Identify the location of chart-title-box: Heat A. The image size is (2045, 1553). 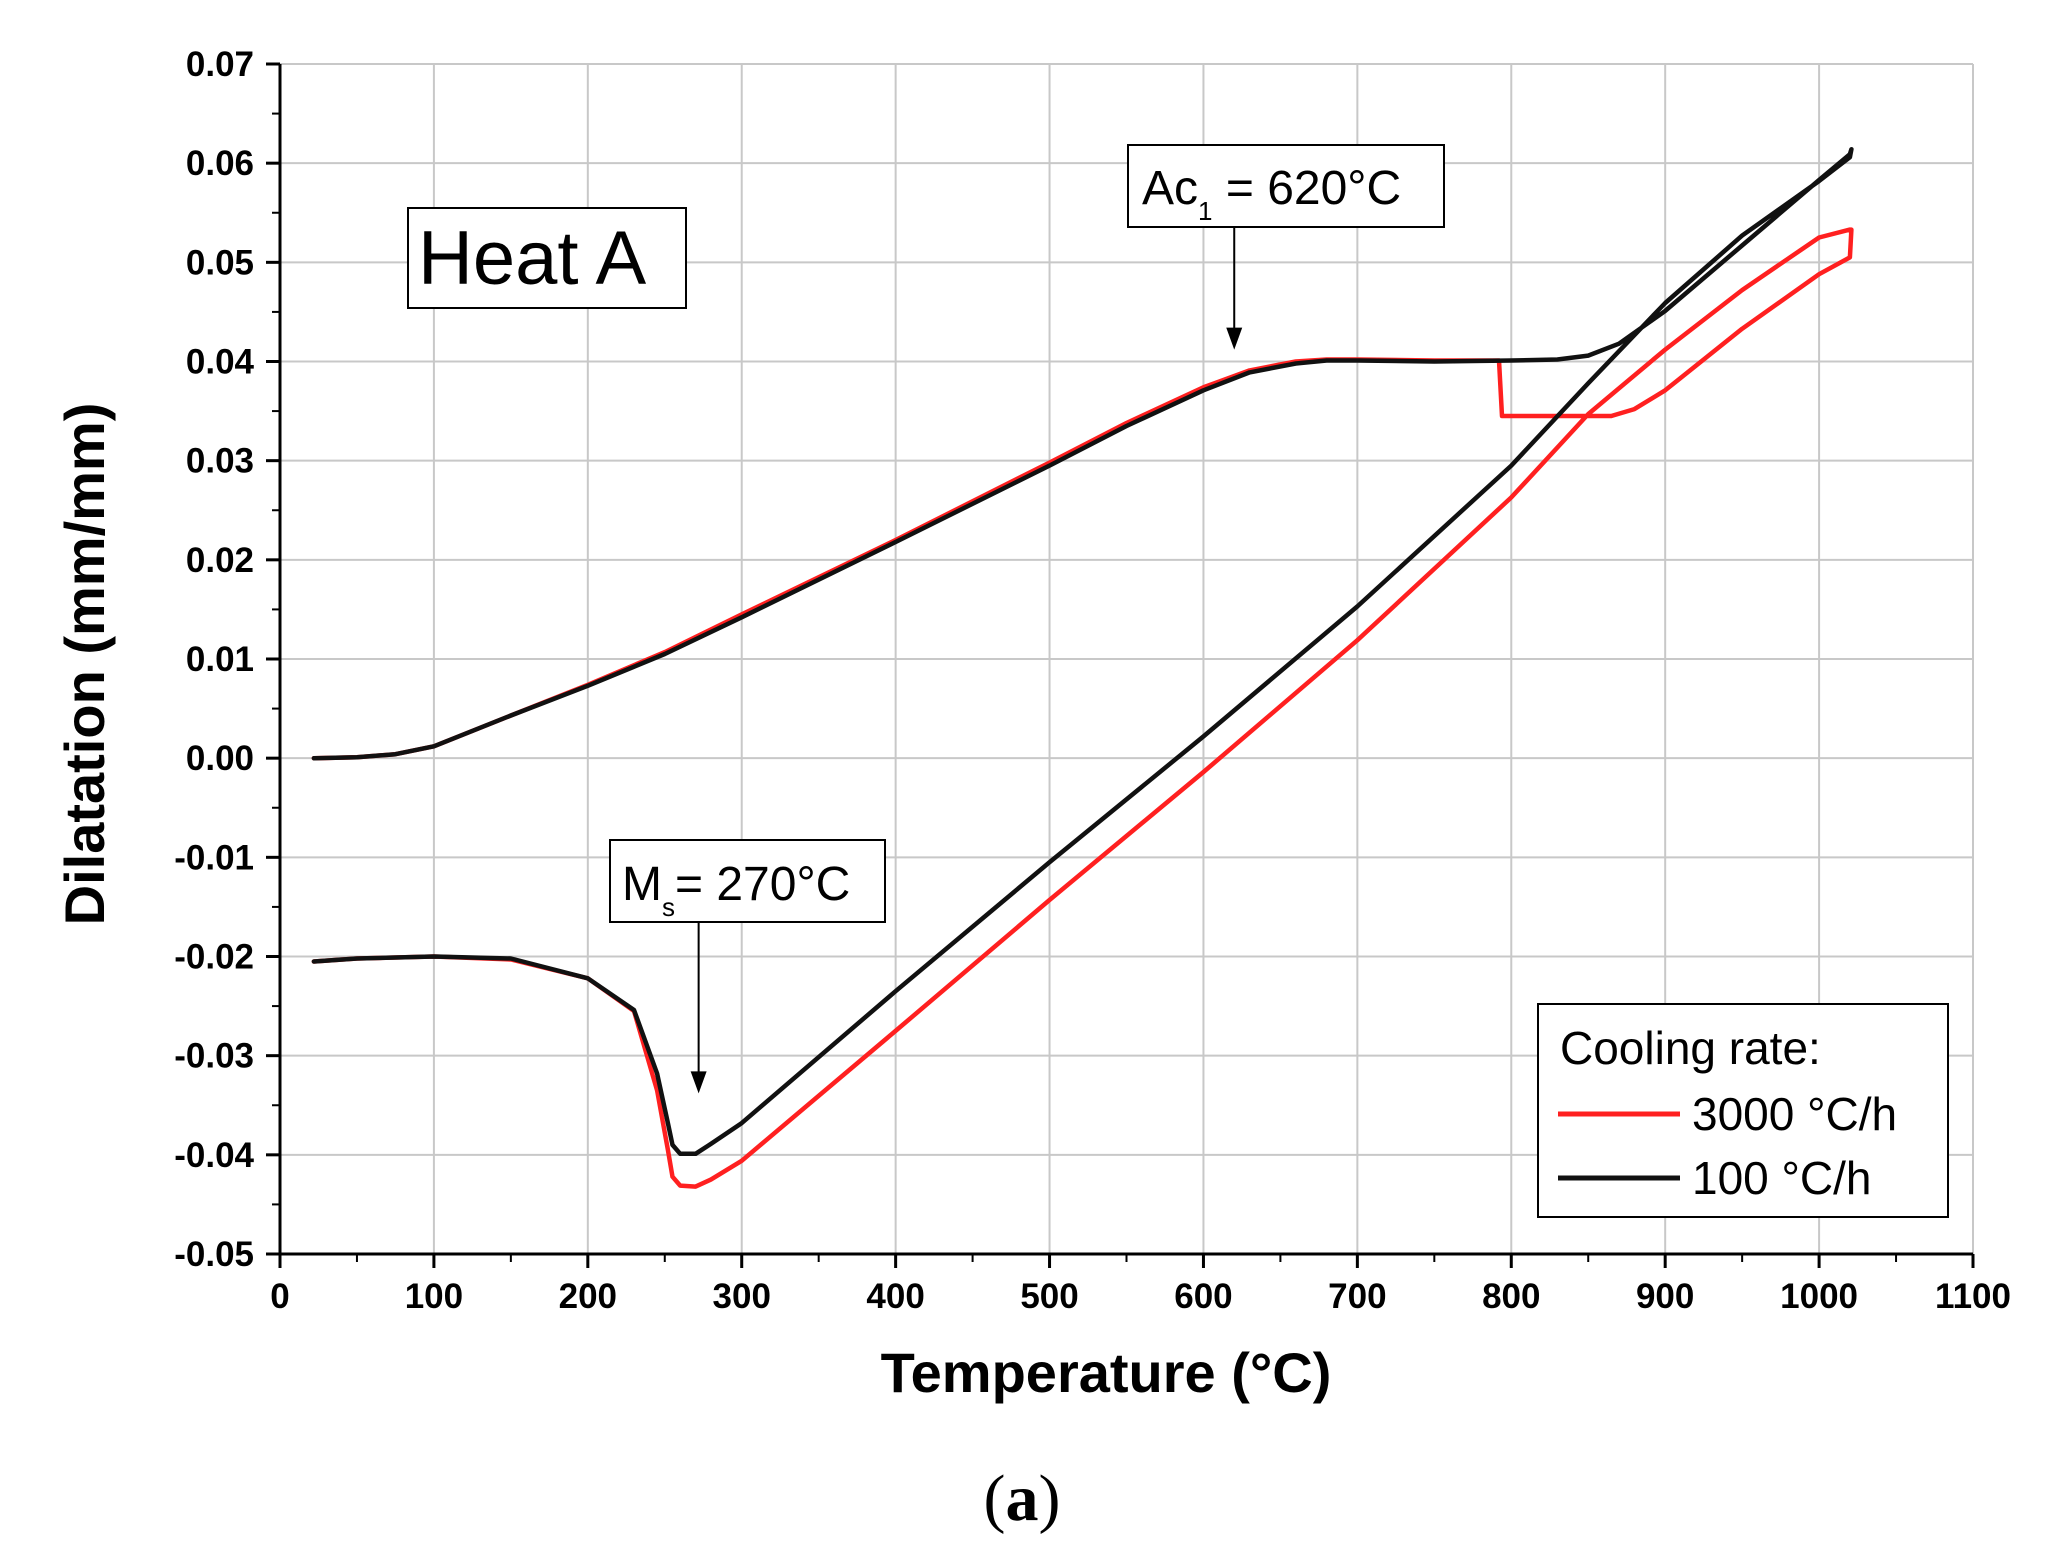
(547, 258).